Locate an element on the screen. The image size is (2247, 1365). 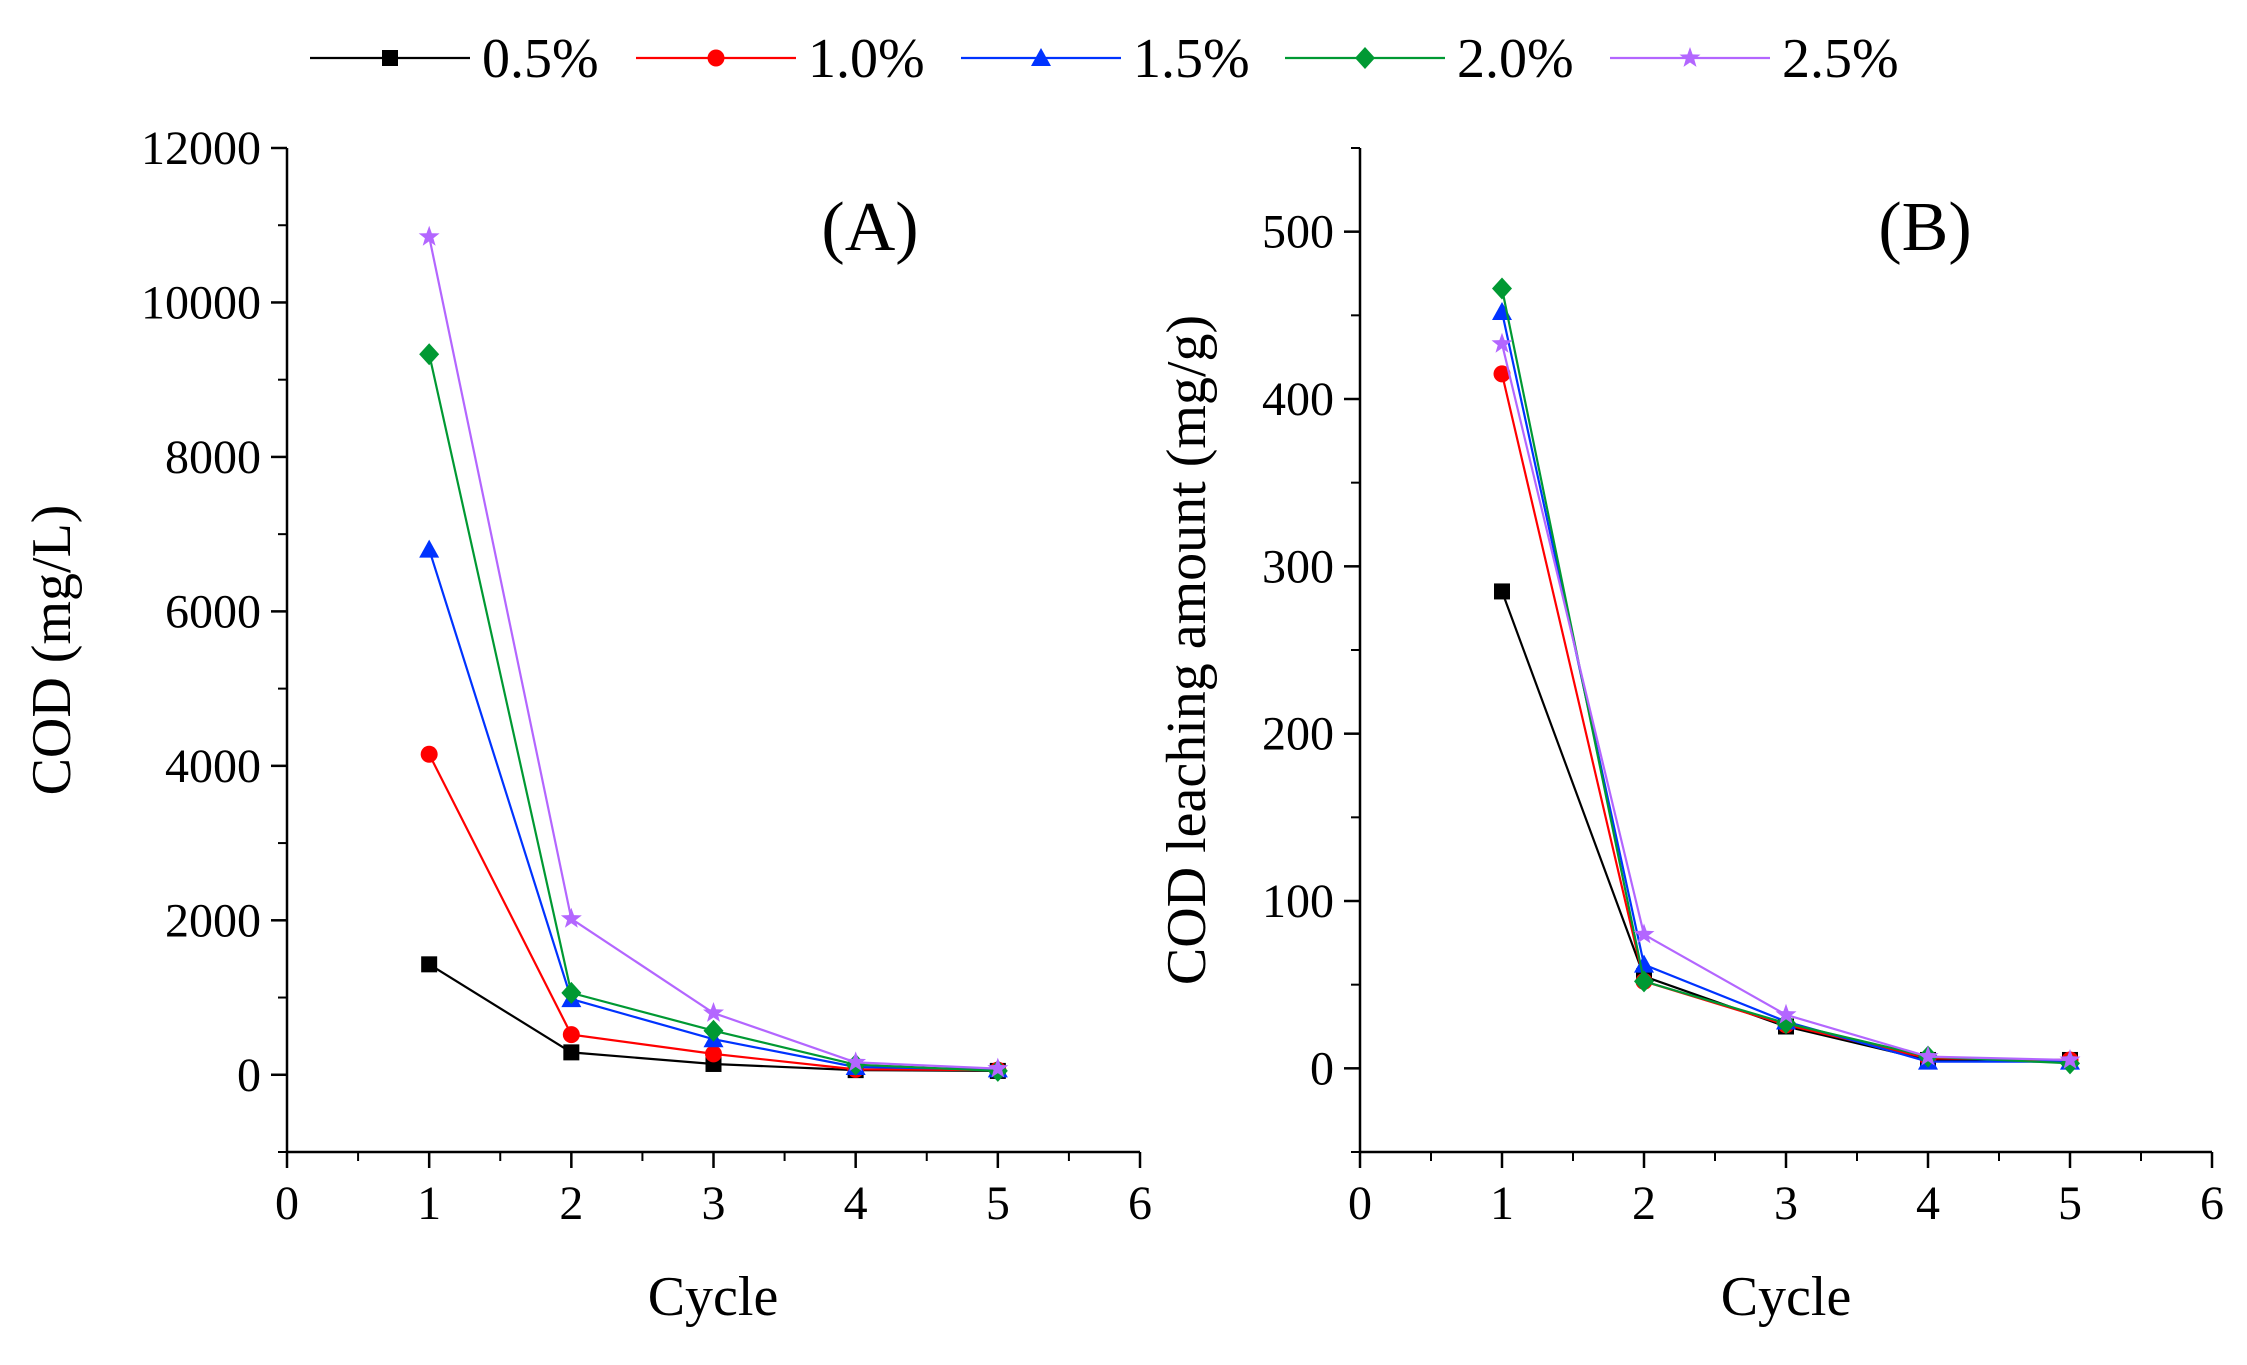
y-tick-label: 2000 is located at coordinates (213, 920).